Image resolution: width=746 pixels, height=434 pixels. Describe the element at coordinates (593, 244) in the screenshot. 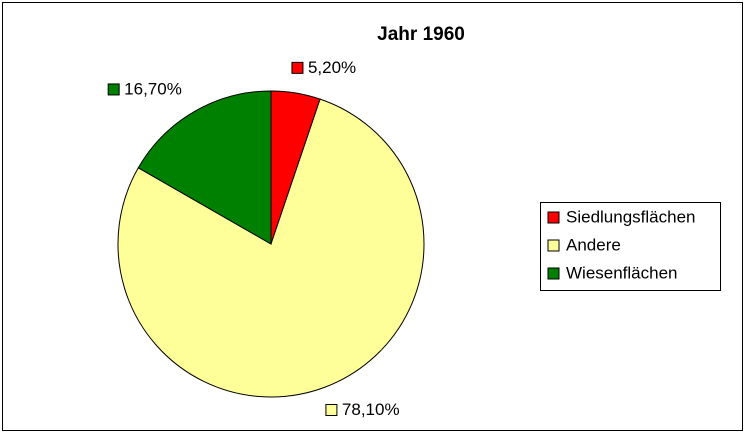

I see `legend-label: Andere` at that location.